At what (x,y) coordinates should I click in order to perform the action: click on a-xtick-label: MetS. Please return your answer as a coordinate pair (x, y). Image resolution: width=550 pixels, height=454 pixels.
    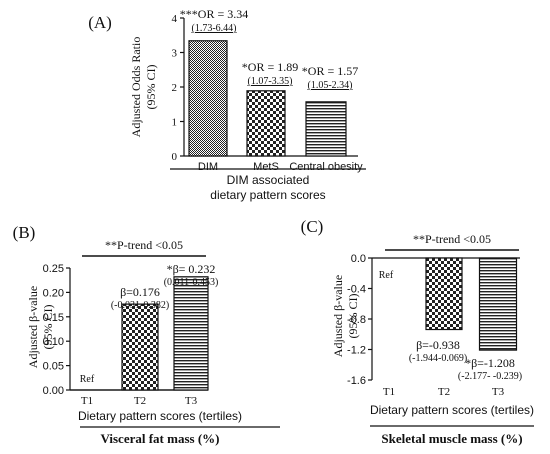
    Looking at the image, I should click on (266, 167).